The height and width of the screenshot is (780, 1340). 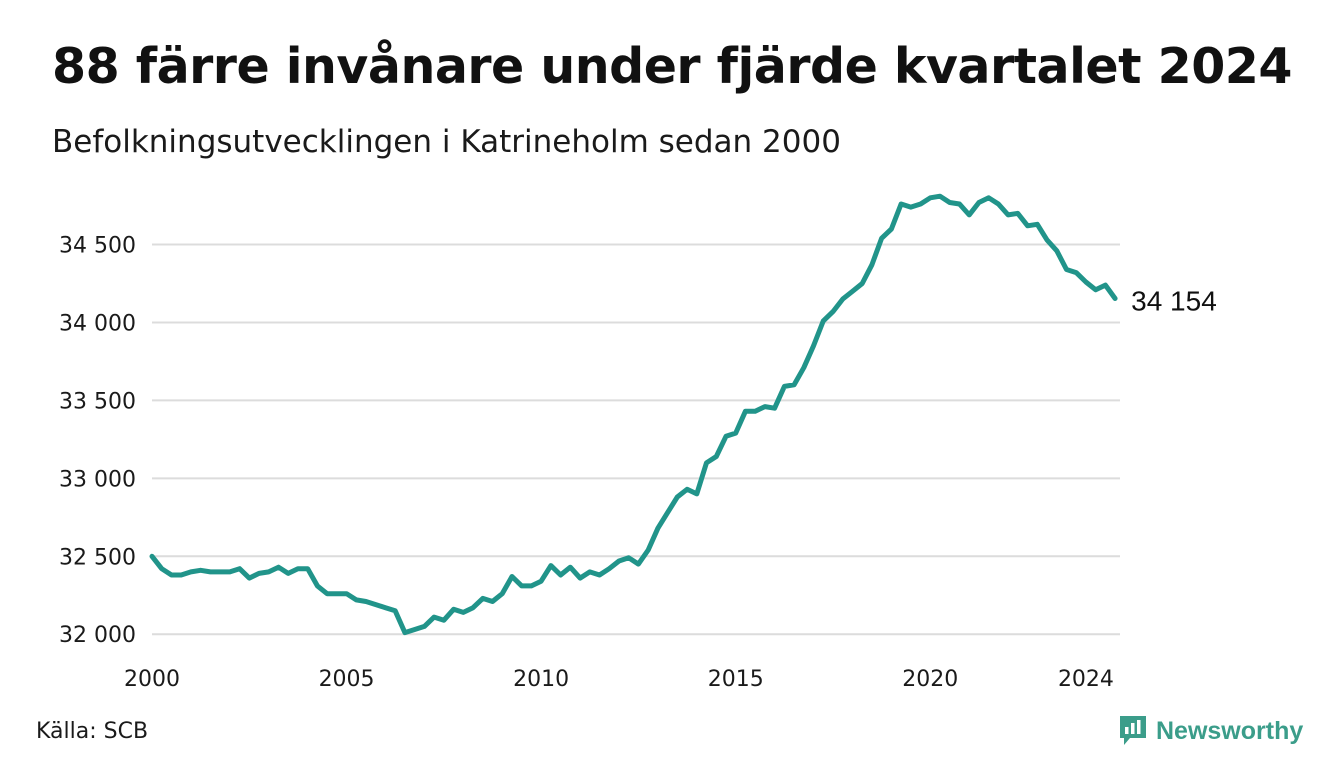 I want to click on x-tick-label: 2020, so click(x=930, y=679).